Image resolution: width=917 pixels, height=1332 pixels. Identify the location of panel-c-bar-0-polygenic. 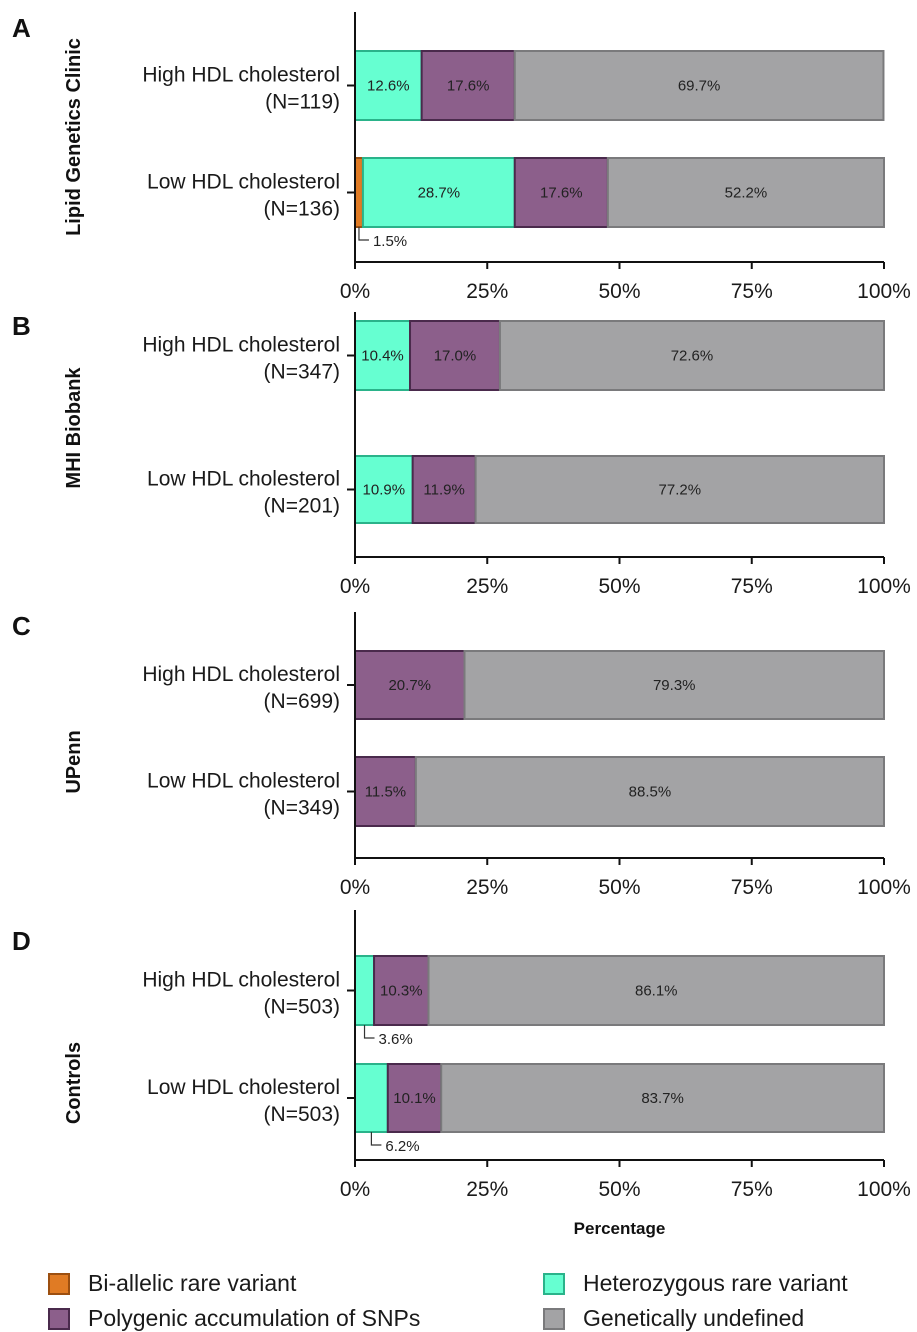
(410, 685).